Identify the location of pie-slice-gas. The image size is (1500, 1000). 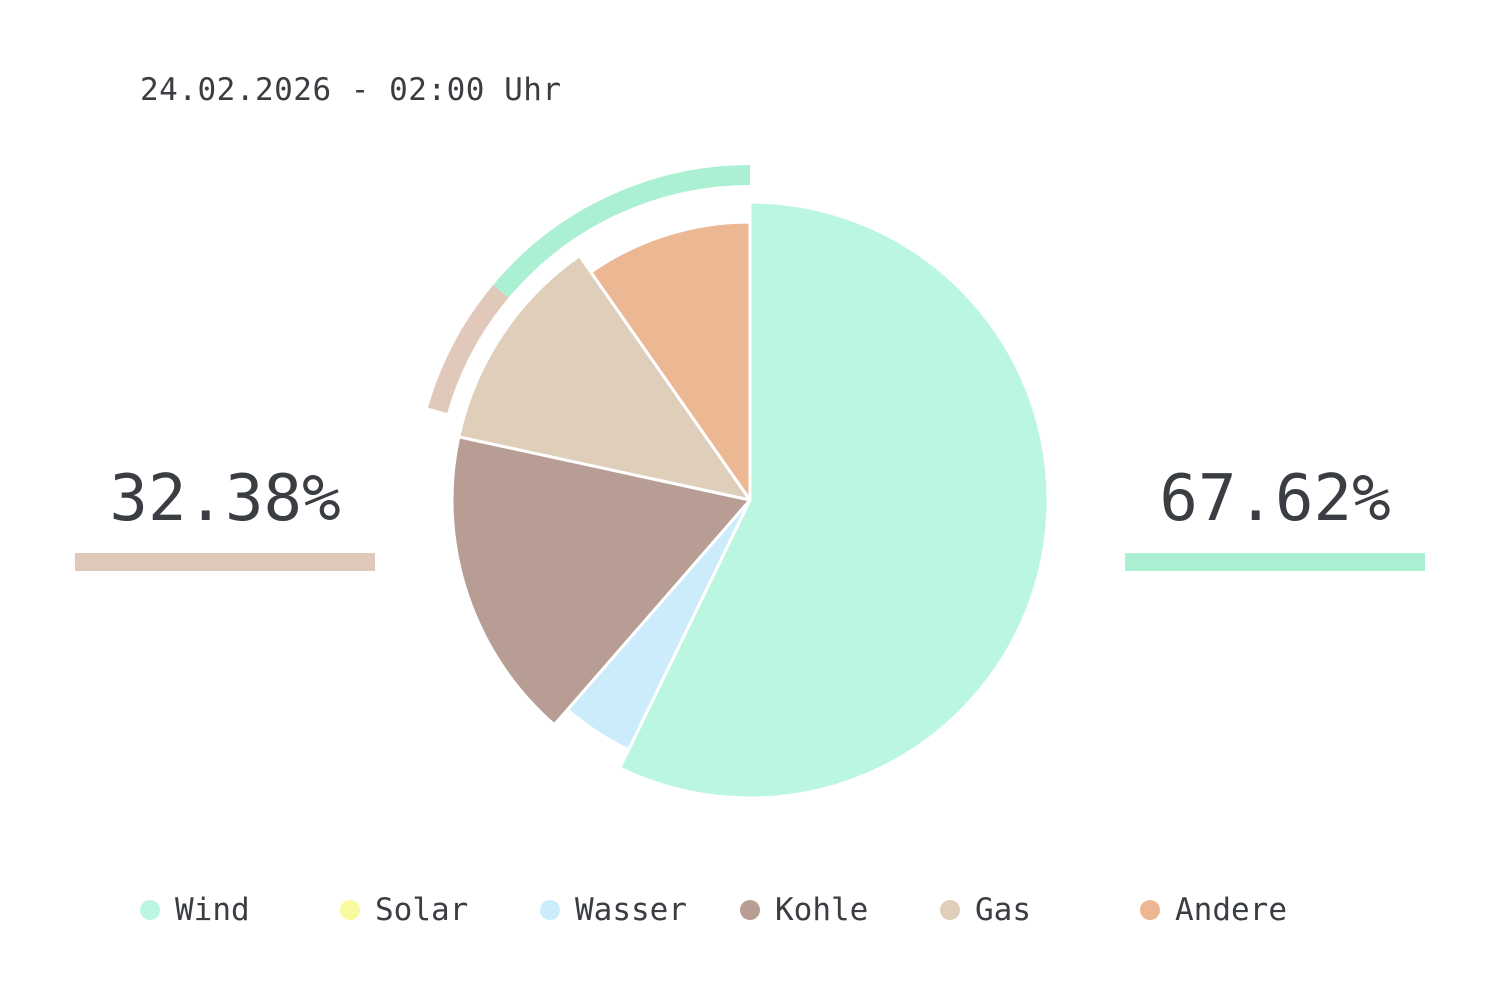
(604, 378).